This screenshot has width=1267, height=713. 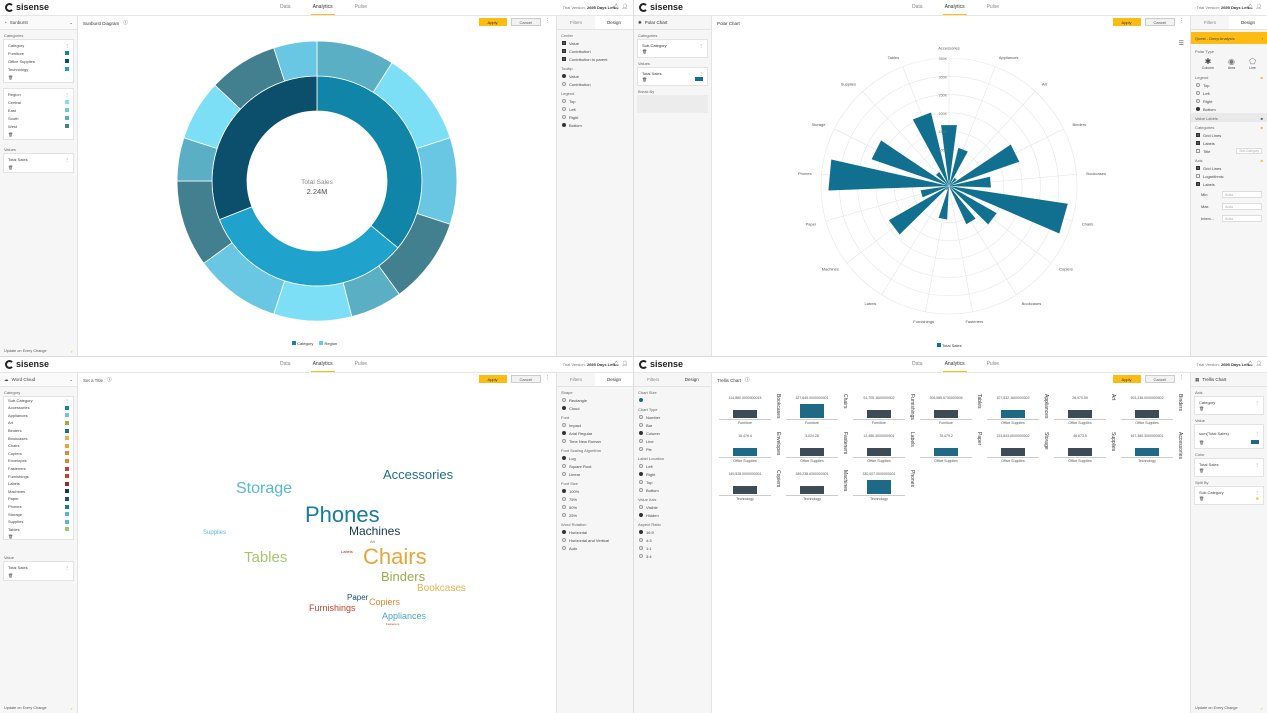 What do you see at coordinates (1229, 117) in the screenshot?
I see `value-labels-section: Value Labels ■` at bounding box center [1229, 117].